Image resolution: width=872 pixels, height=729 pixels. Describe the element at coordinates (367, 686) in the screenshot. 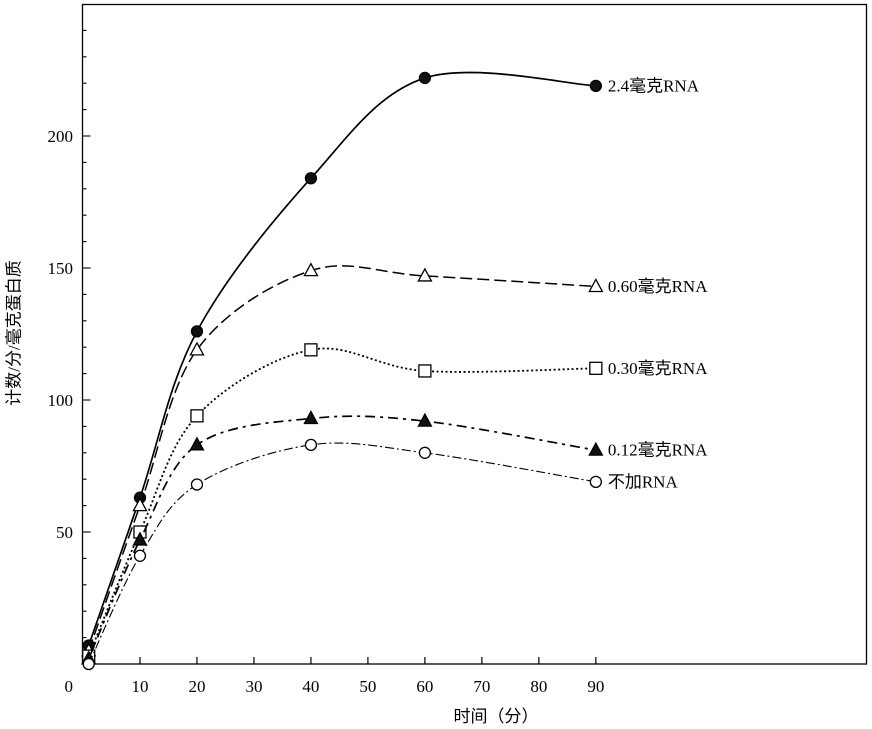

I see `x-tick-label: 50` at that location.